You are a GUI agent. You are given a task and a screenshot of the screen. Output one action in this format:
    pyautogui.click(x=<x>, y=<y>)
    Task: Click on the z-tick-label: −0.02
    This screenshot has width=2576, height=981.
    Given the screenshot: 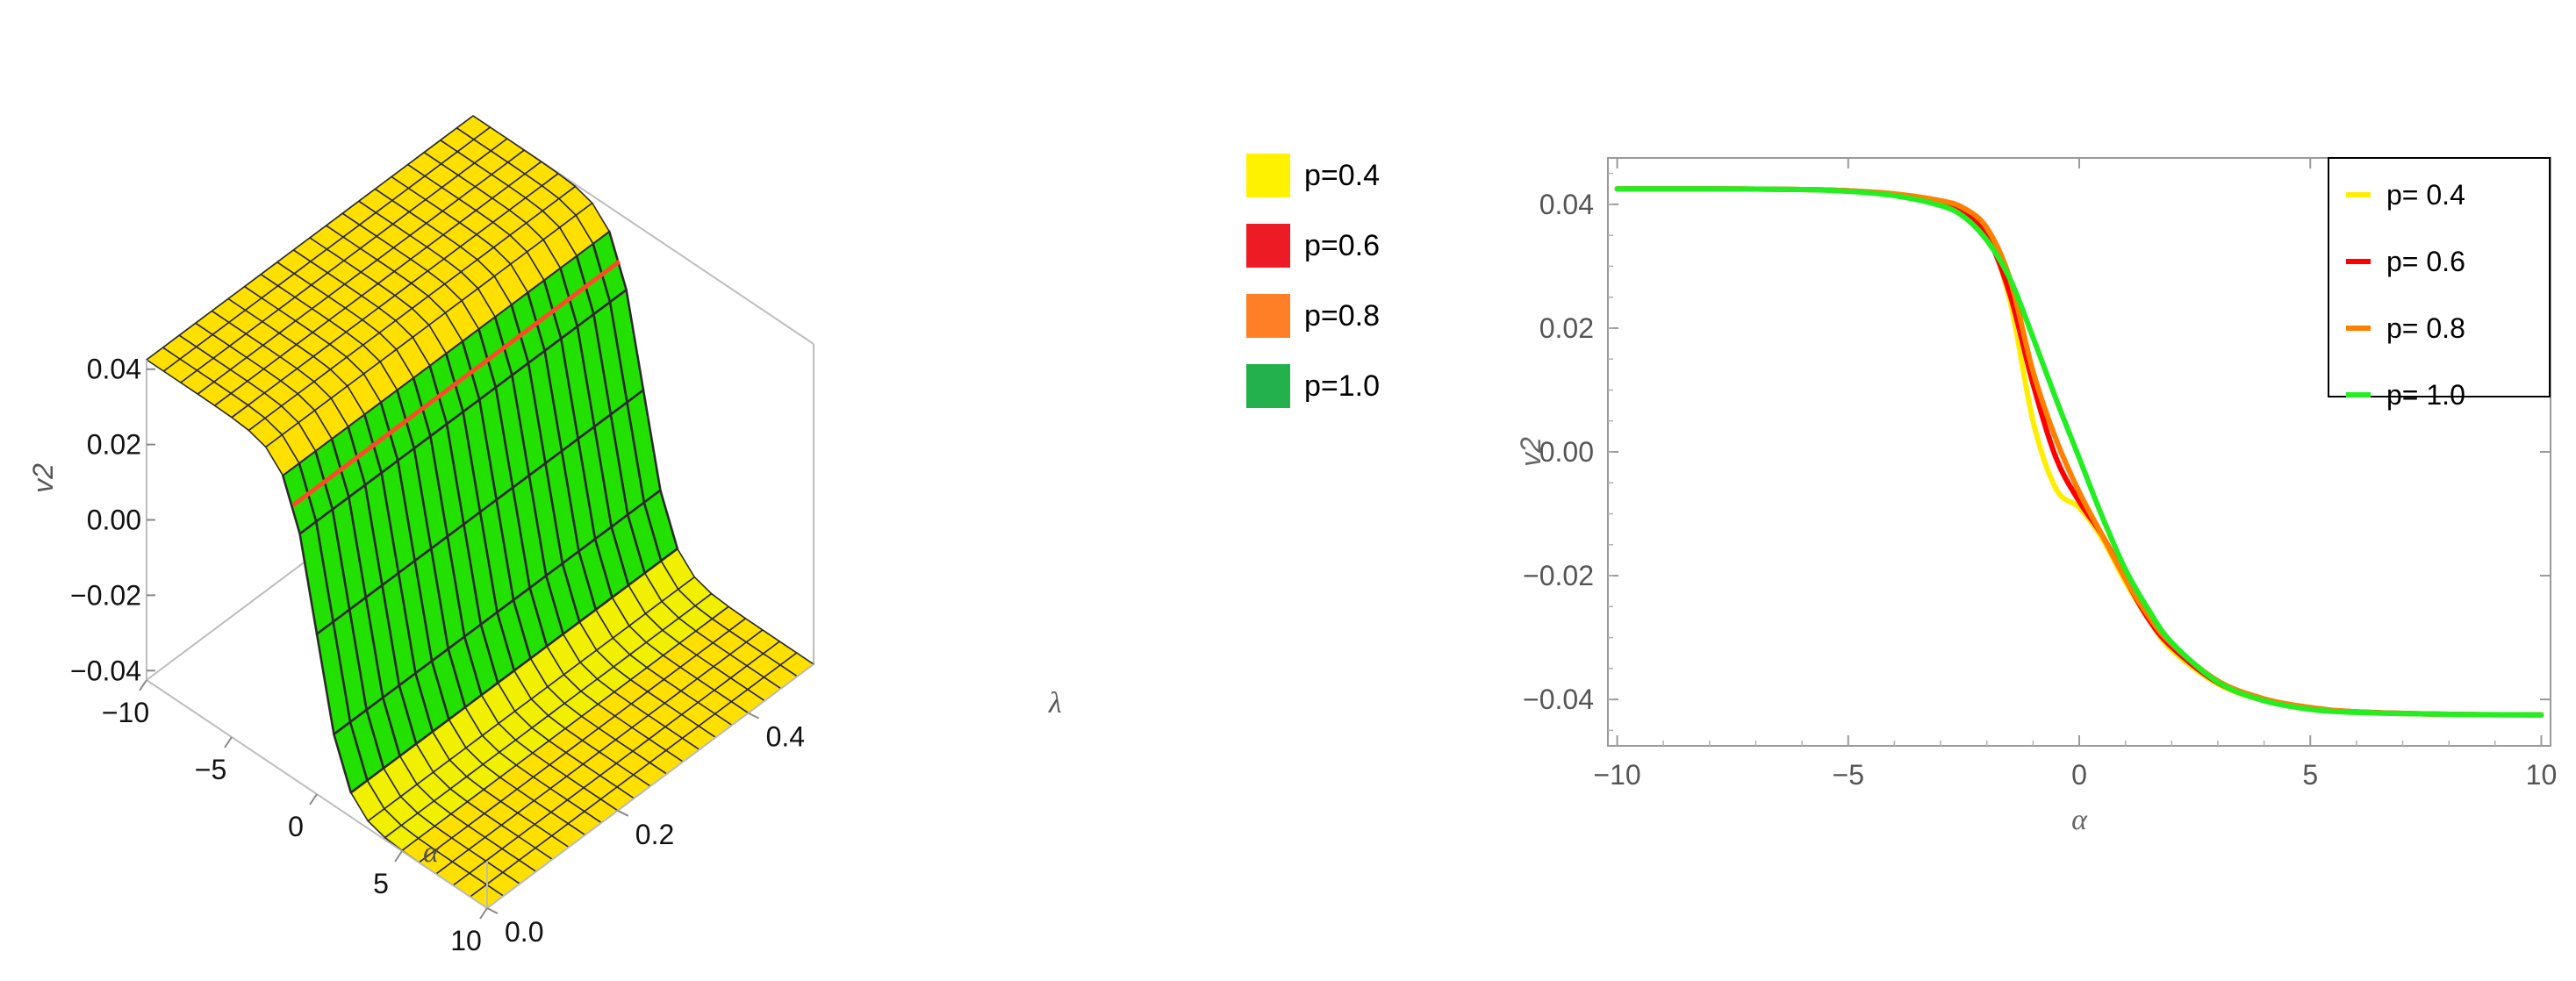 What is the action you would take?
    pyautogui.click(x=105, y=595)
    